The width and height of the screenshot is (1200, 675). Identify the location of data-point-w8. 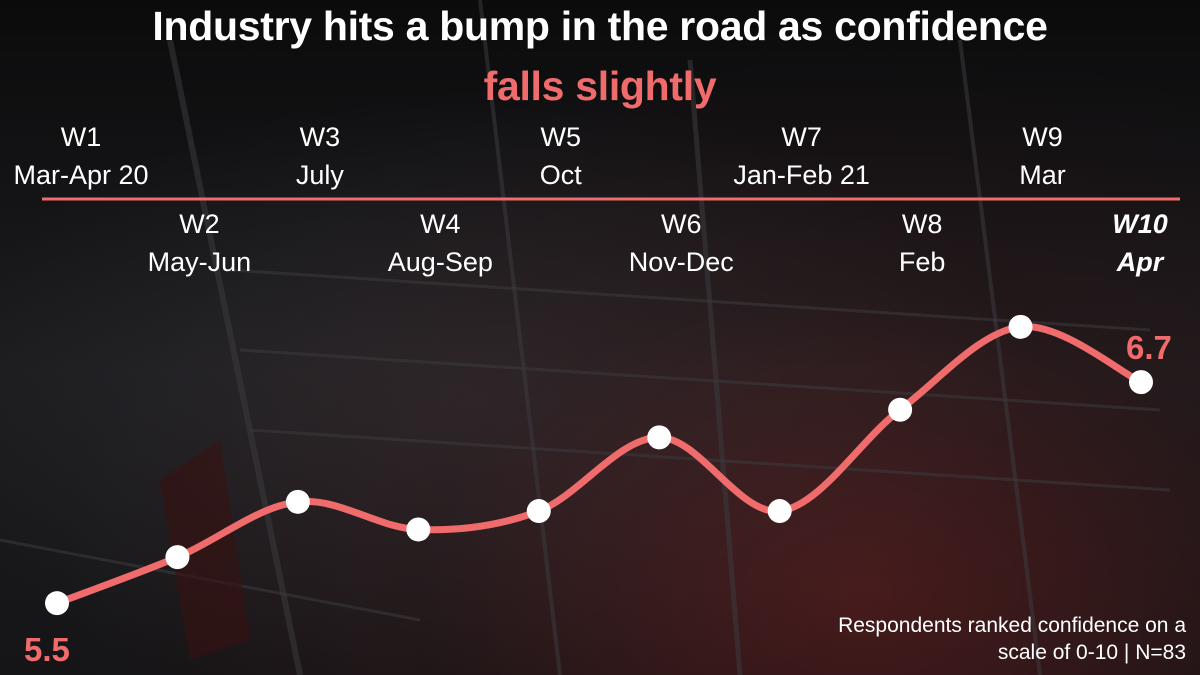
(900, 409).